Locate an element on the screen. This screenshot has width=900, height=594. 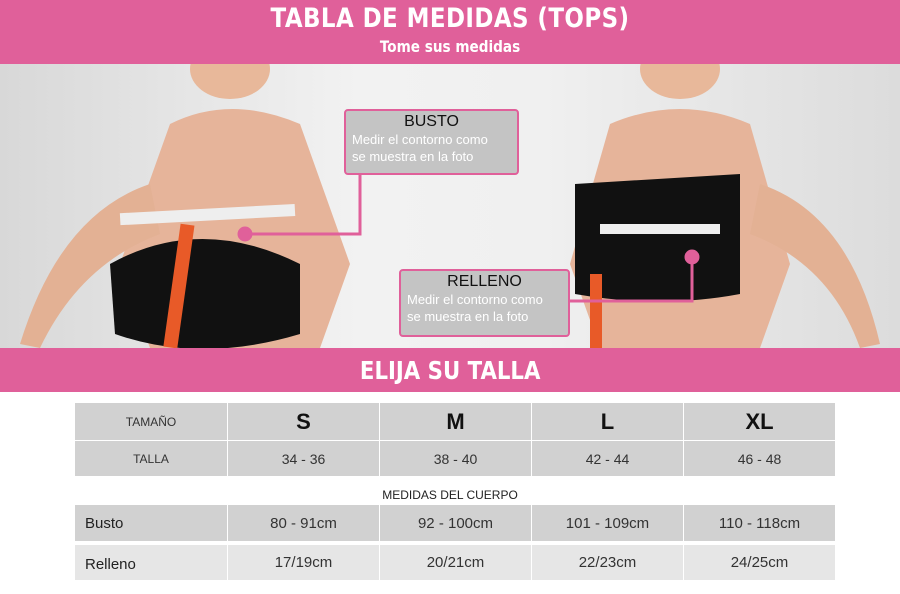
size-l: L is located at coordinates (607, 421).